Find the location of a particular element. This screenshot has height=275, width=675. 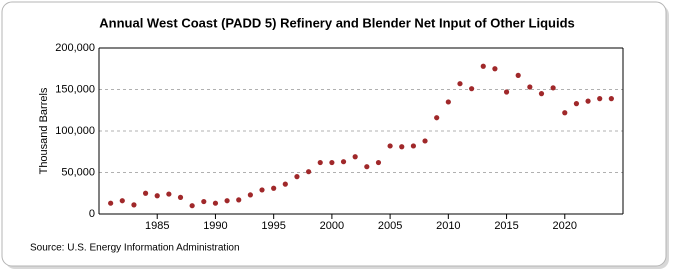

x-tick-label: 1995 is located at coordinates (273, 226).